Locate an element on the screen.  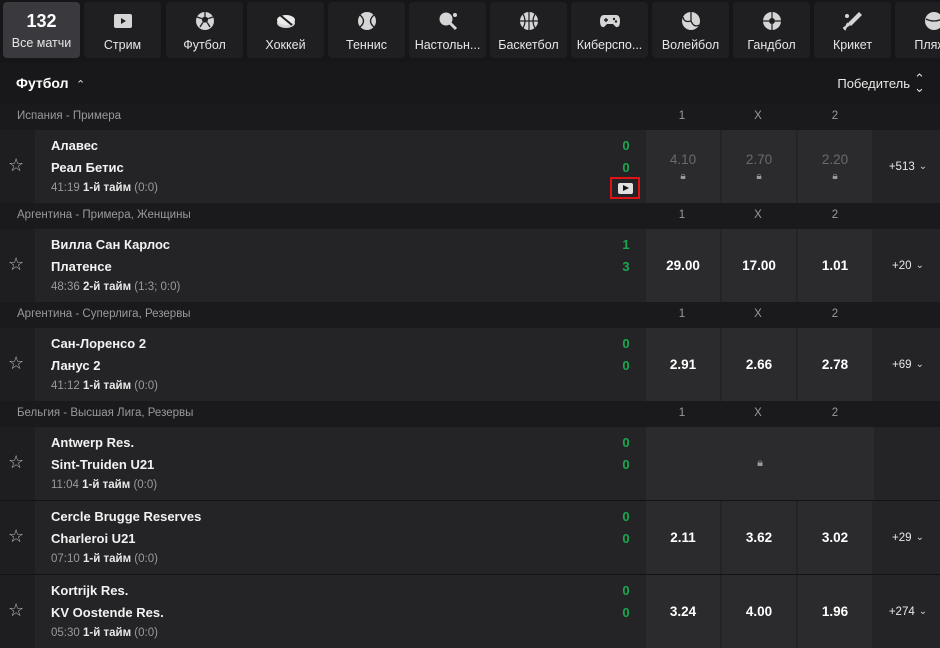
tab-volleyball: Волейбол is located at coordinates (690, 30).